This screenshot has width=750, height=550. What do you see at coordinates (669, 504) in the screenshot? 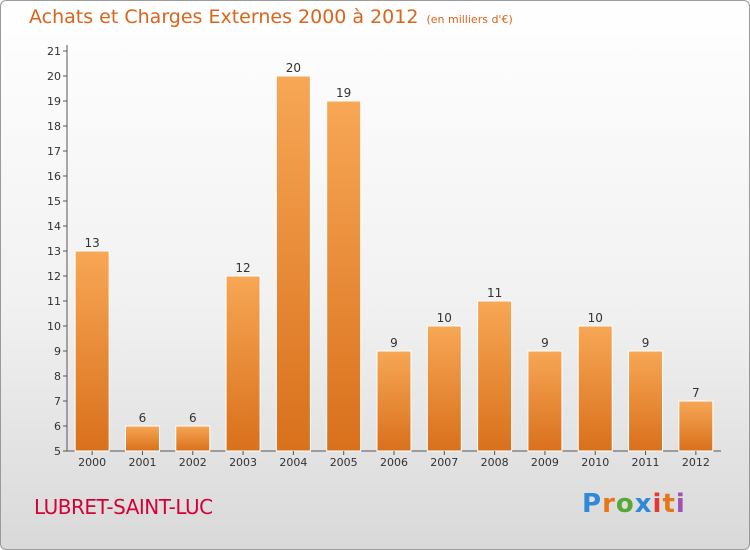
I see `logo-letter: t` at bounding box center [669, 504].